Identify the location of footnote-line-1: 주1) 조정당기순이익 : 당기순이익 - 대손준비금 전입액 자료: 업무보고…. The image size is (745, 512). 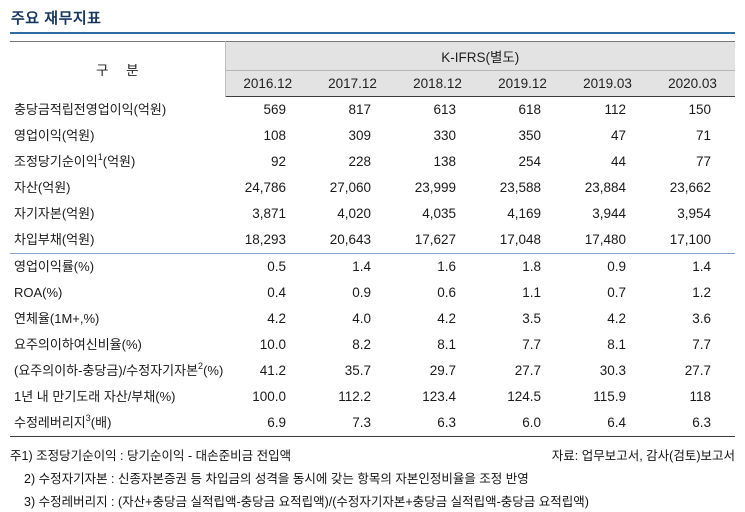
(372, 456).